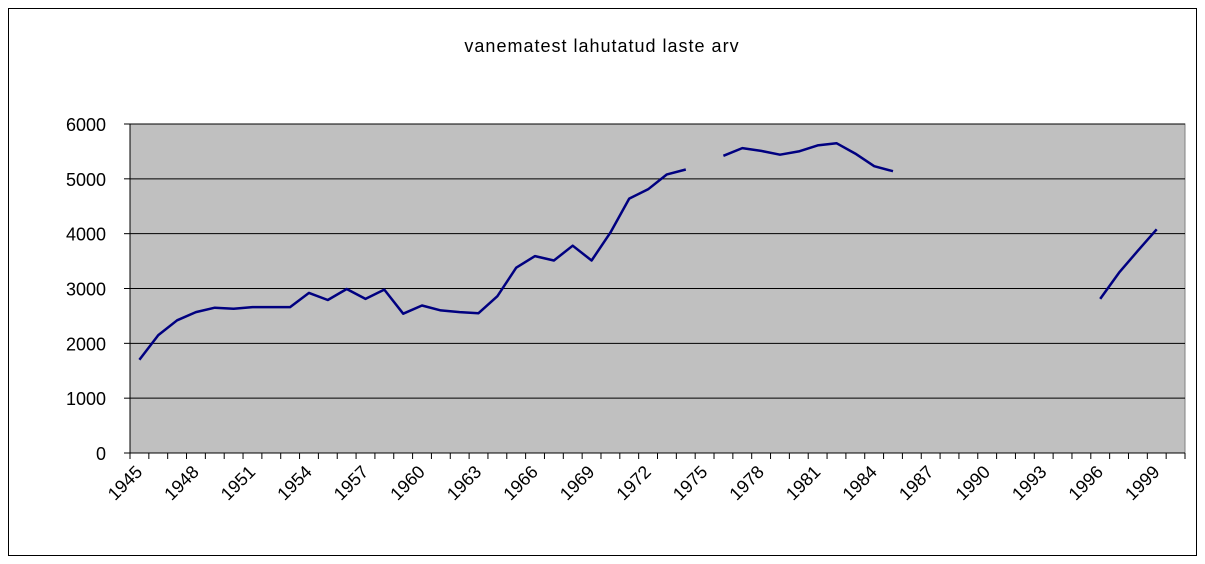 The image size is (1205, 564). I want to click on y-tick-label: 5000, so click(86, 180).